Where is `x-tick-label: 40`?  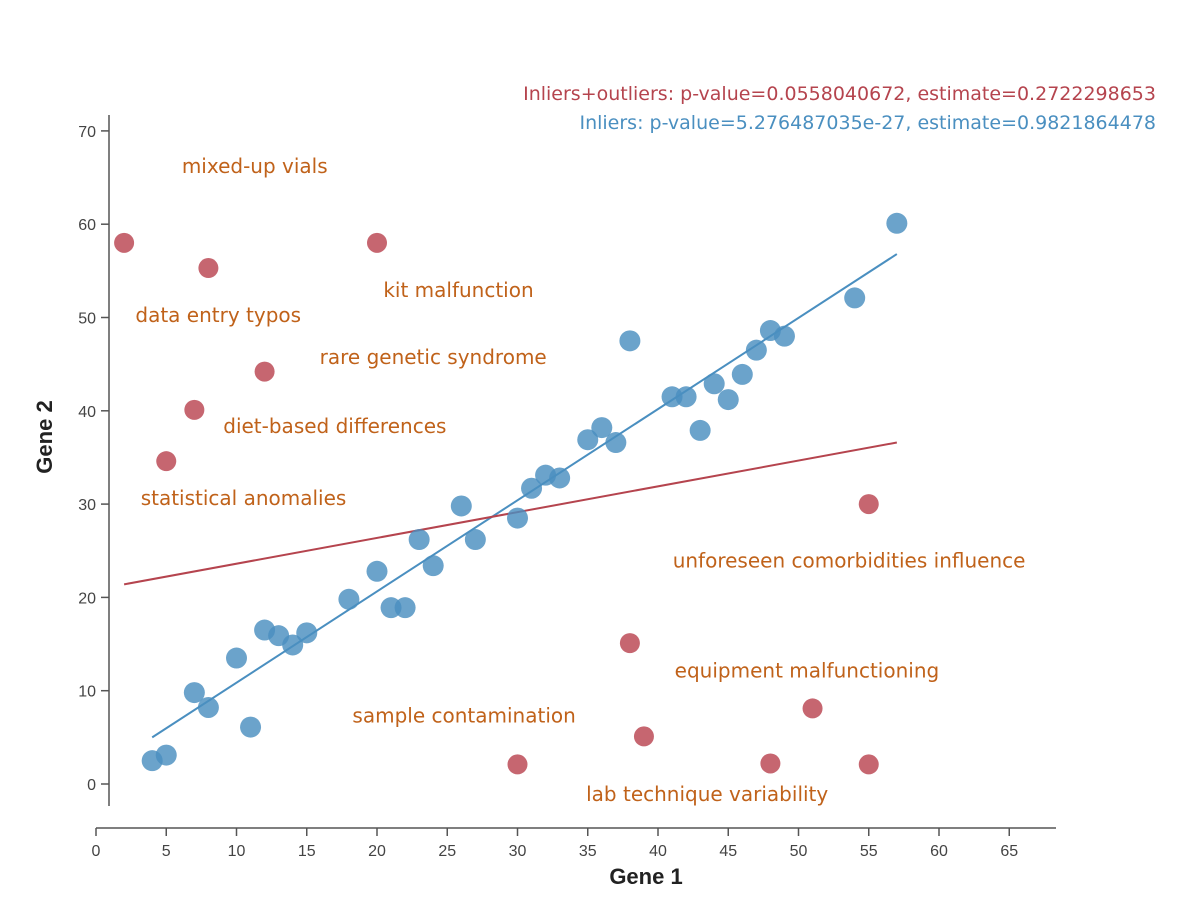 x-tick-label: 40 is located at coordinates (658, 851).